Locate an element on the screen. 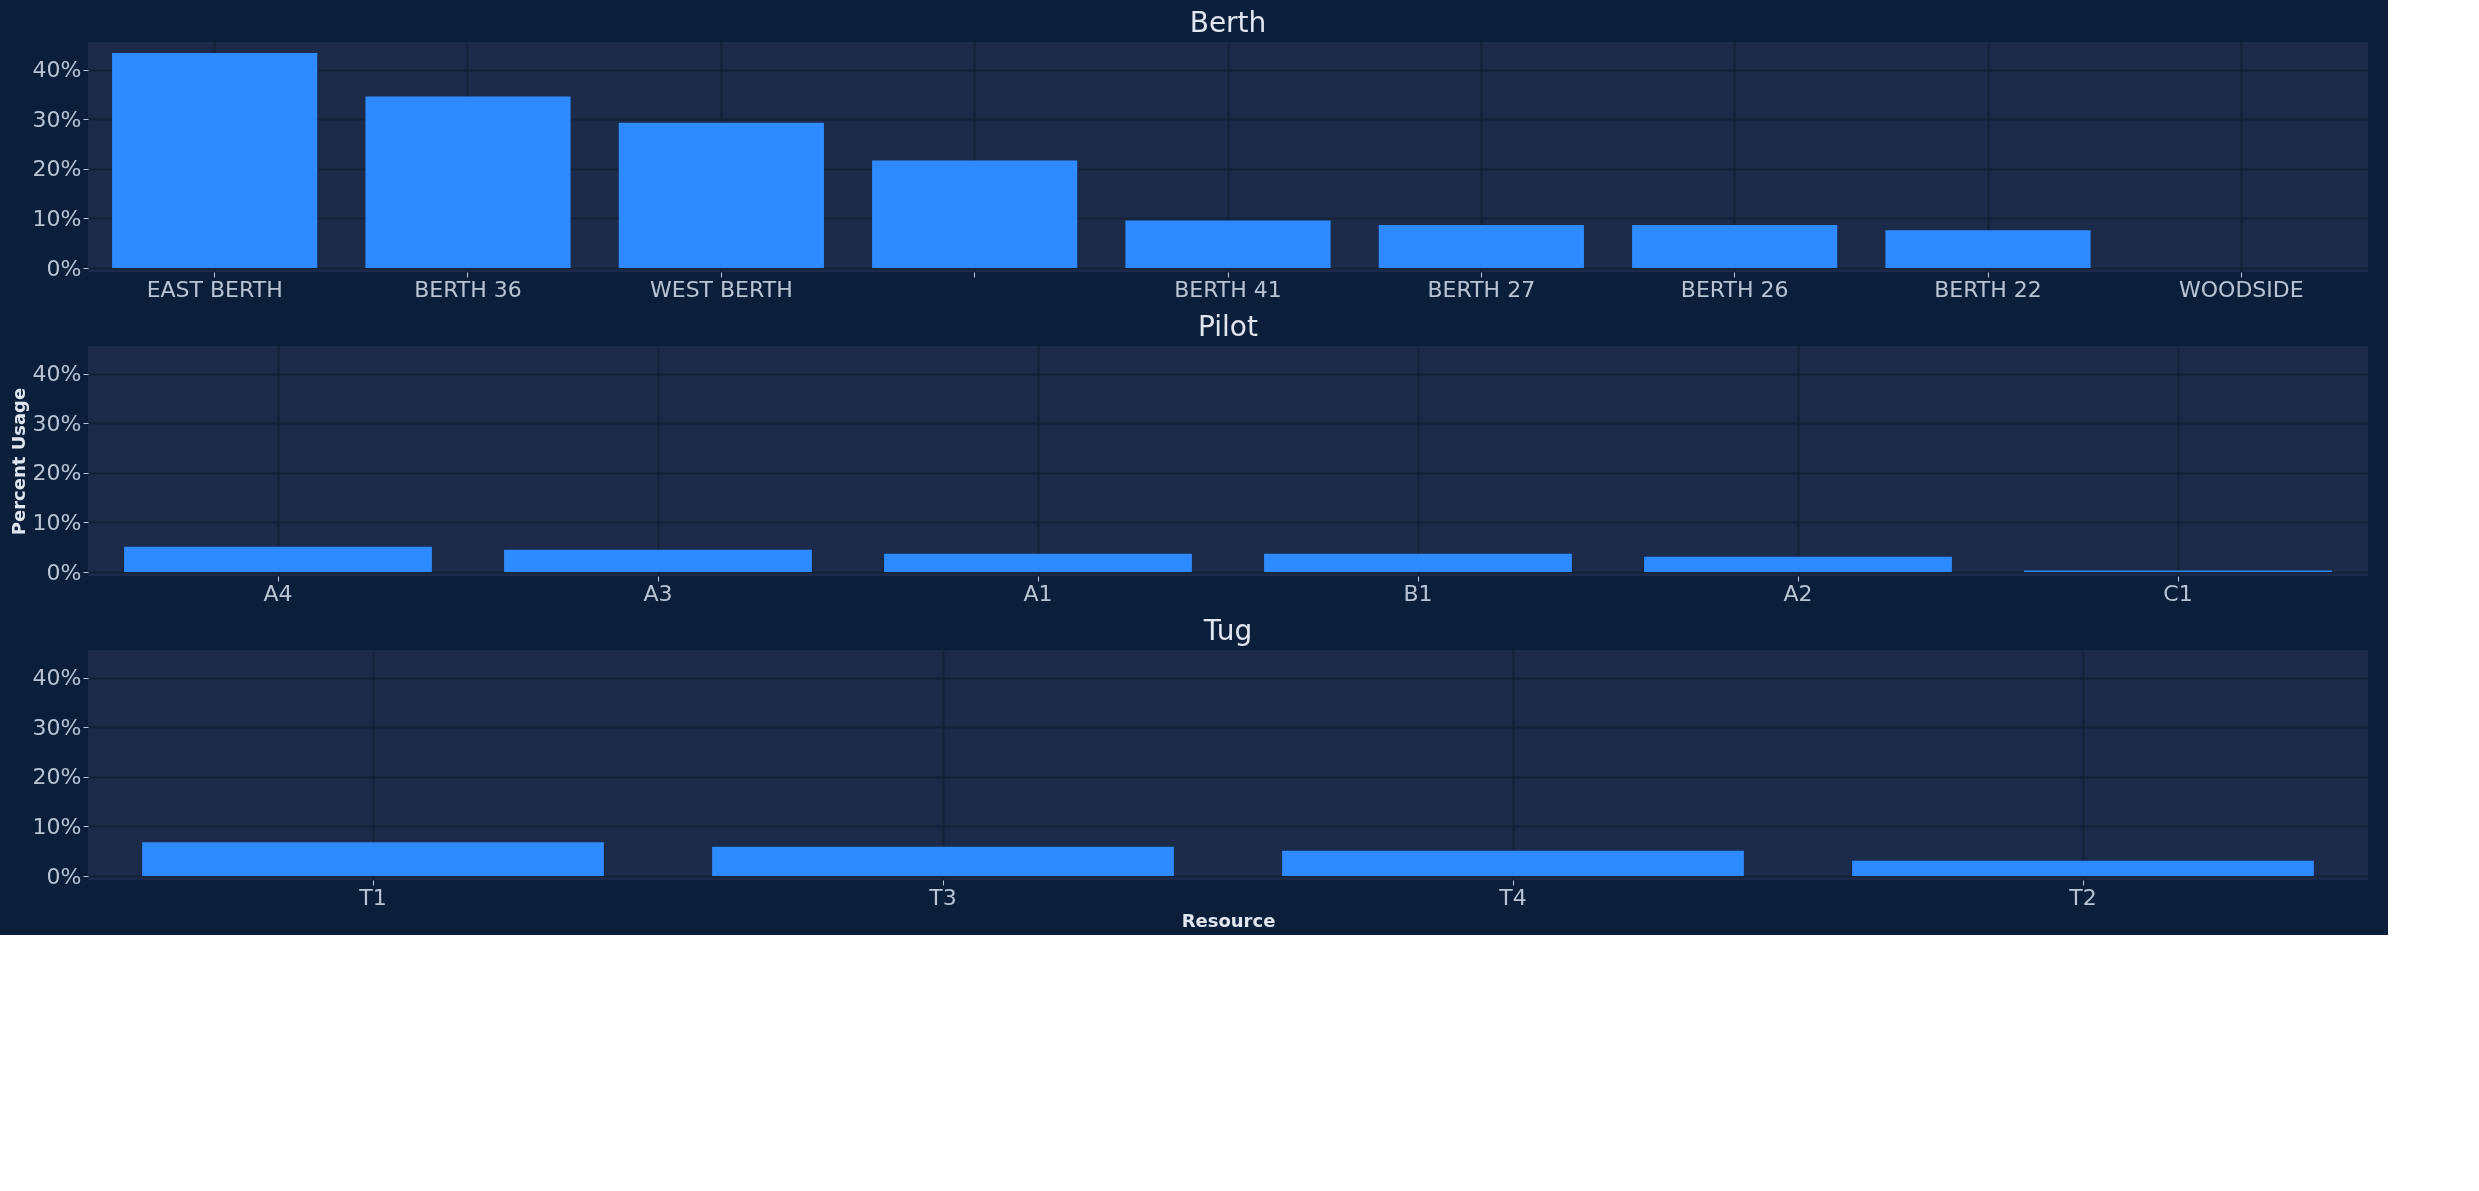  x-tick-label: T4 is located at coordinates (1512, 897).